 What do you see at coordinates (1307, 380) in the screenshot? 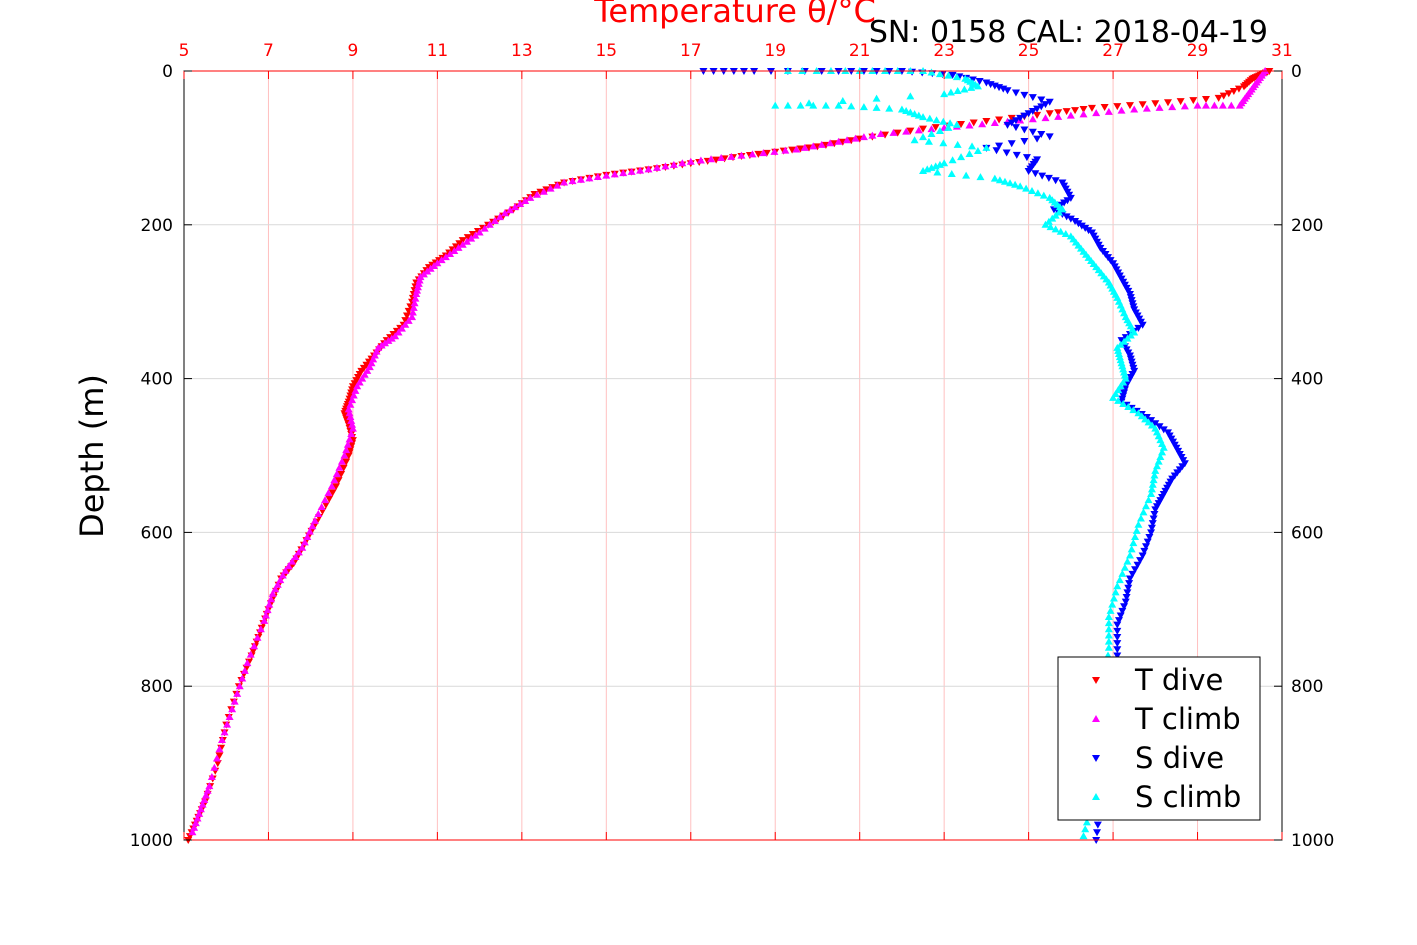
I see `y-tick-label-right: 400` at bounding box center [1307, 380].